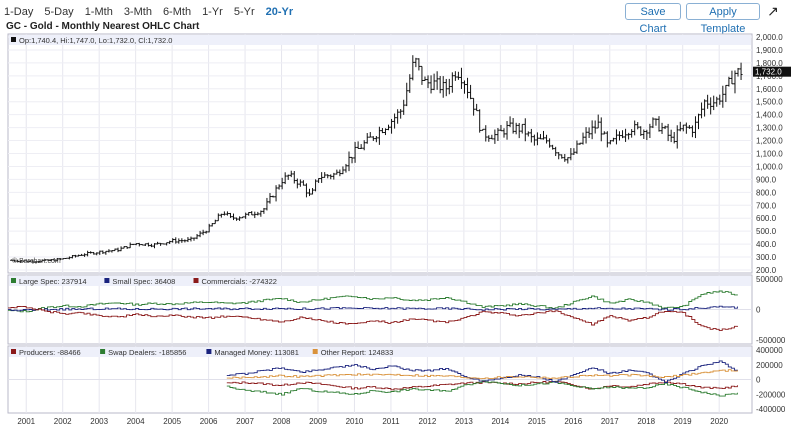 The width and height of the screenshot is (792, 436). I want to click on y-tick-label: 500000, so click(769, 279).